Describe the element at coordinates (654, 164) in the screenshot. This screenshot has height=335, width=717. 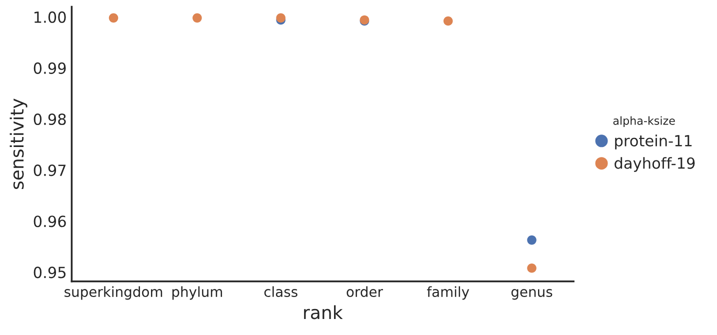
I see `legend-label: dayhoff-19` at that location.